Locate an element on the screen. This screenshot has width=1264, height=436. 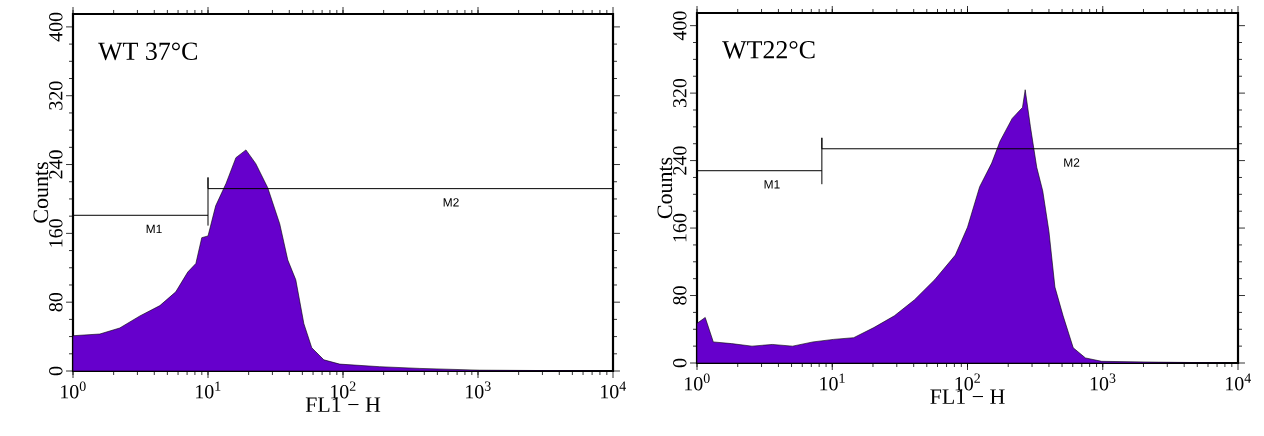
text: WT22°C is located at coordinates (768, 50).